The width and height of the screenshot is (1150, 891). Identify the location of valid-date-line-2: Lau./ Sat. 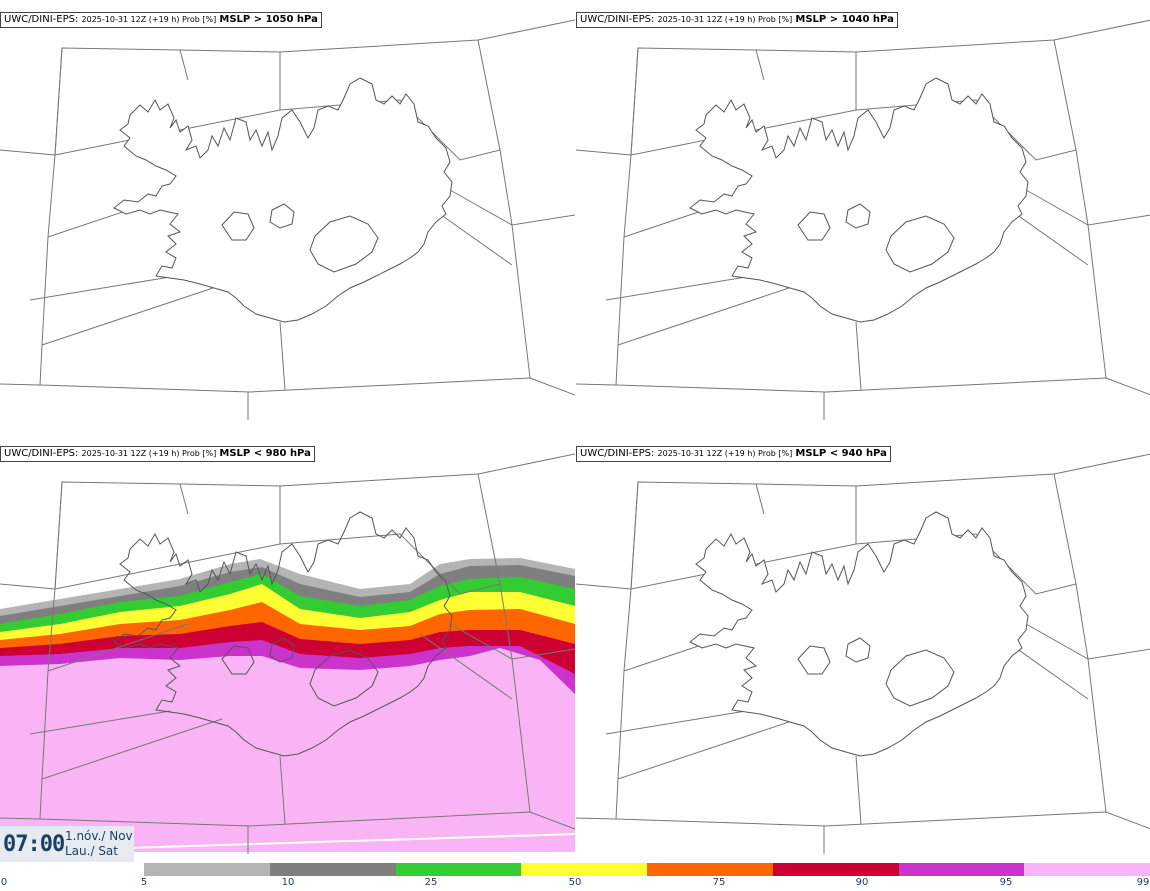
(91, 851).